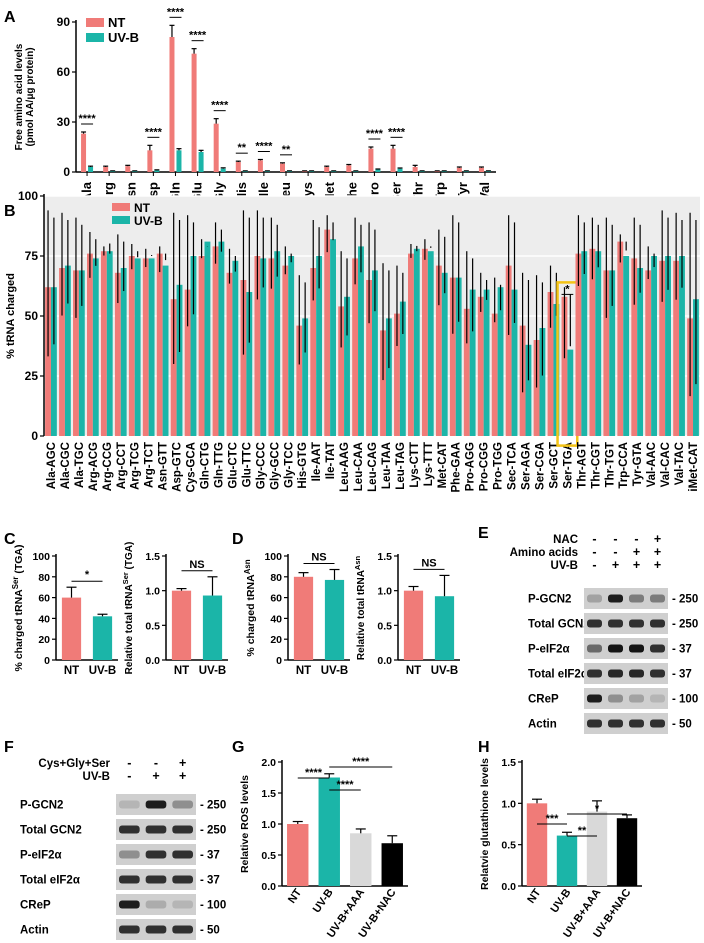 The image size is (704, 943). What do you see at coordinates (187, 362) in the screenshot?
I see `bar-nt-Cys-GCA` at bounding box center [187, 362].